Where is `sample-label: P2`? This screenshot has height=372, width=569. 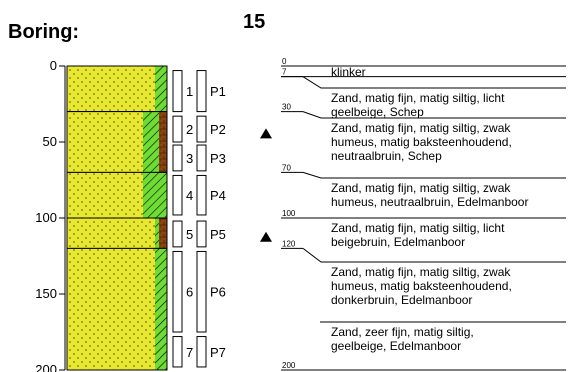
sample-label: P2 is located at coordinates (218, 129).